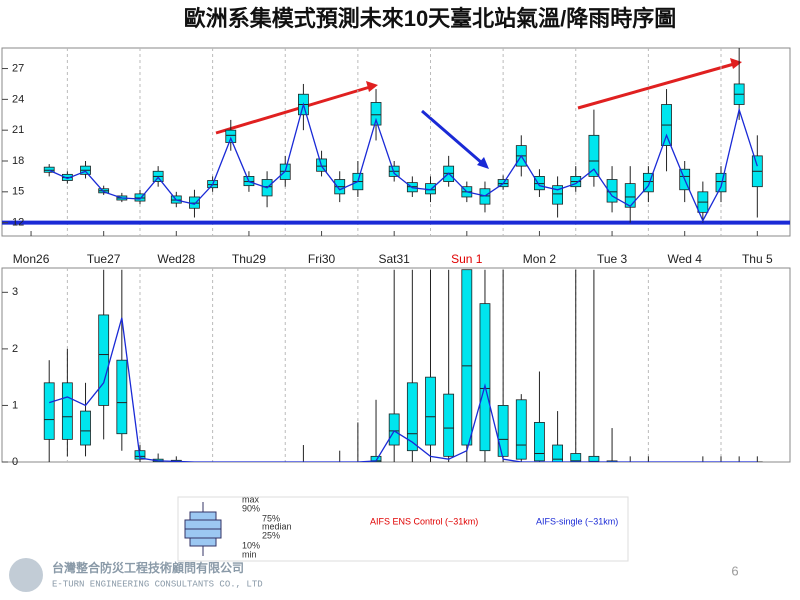 This screenshot has height=600, width=800. What do you see at coordinates (251, 545) in the screenshot?
I see `legend-stat: 10%` at bounding box center [251, 545].